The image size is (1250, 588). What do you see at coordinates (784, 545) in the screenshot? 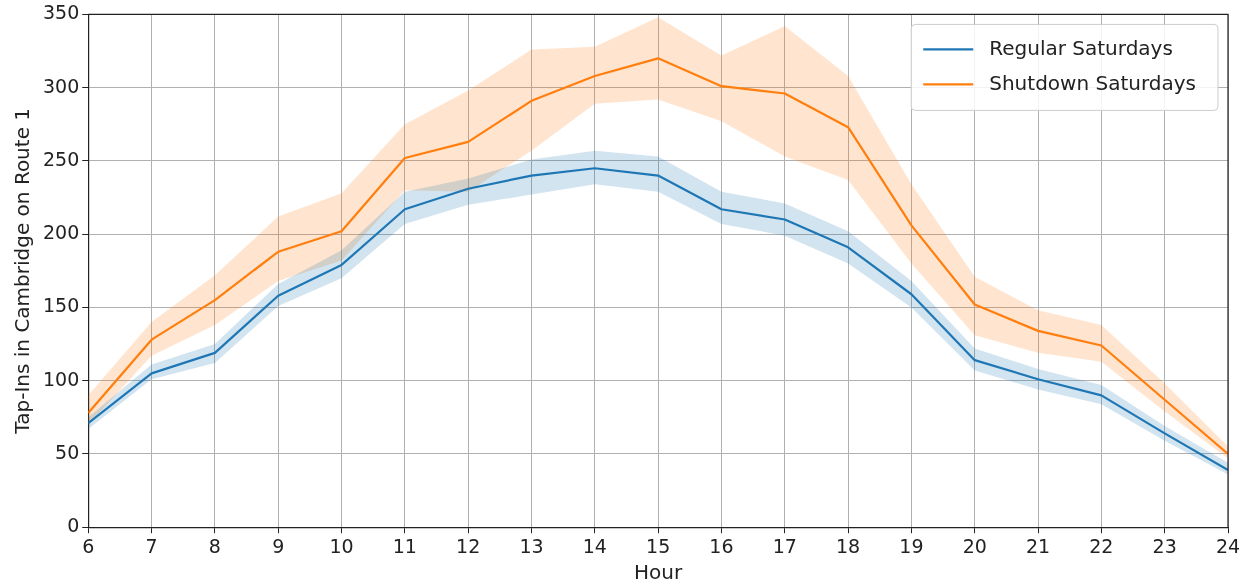
I see `x-tick-label: 17` at bounding box center [784, 545].